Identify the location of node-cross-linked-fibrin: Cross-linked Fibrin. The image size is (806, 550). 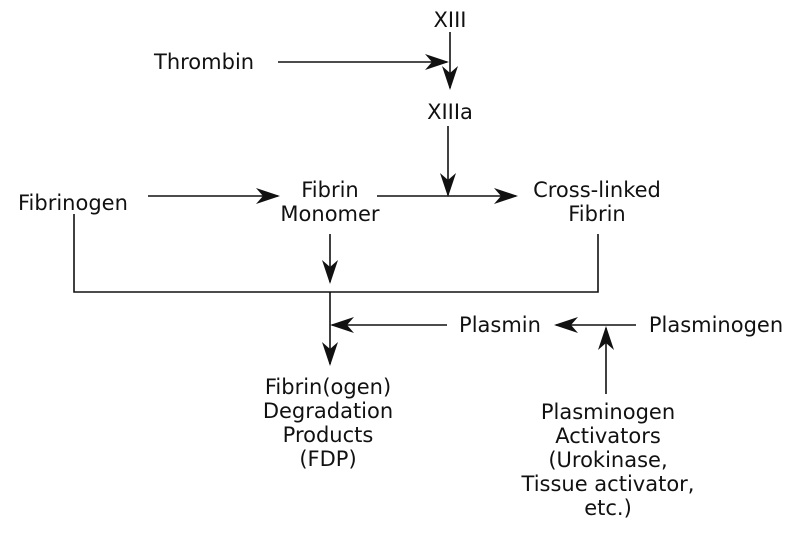
(597, 202).